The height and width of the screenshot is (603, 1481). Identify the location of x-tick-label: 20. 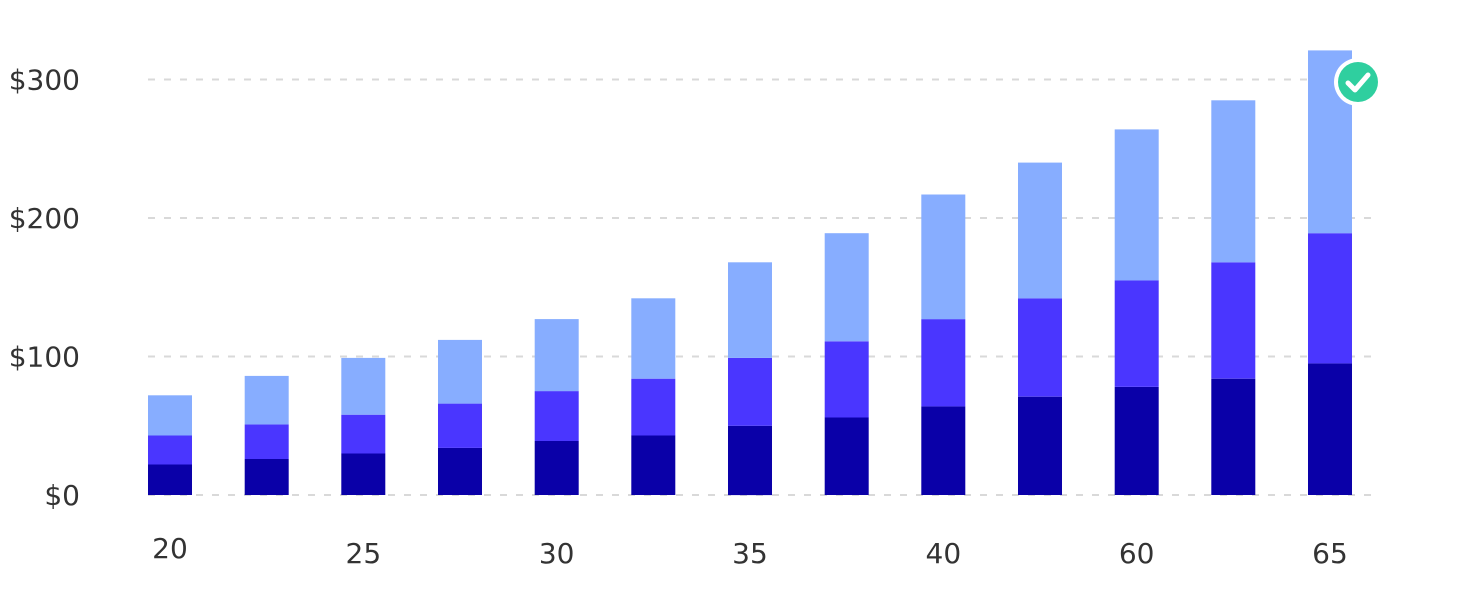
(170, 548).